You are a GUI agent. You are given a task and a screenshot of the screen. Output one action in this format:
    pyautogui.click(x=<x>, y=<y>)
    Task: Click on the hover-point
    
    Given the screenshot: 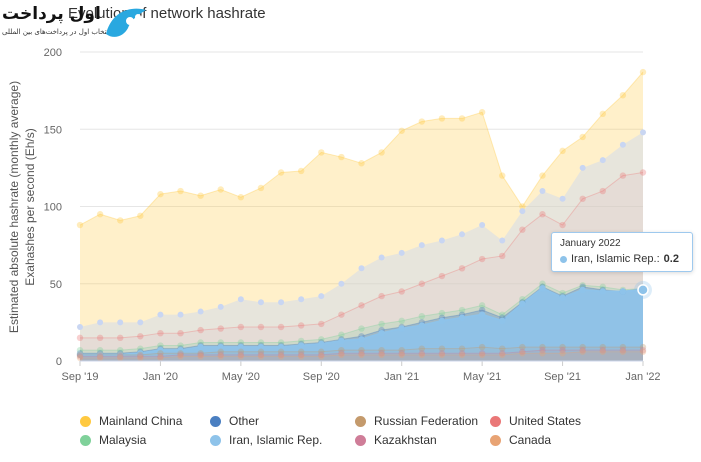 What is the action you would take?
    pyautogui.click(x=643, y=290)
    